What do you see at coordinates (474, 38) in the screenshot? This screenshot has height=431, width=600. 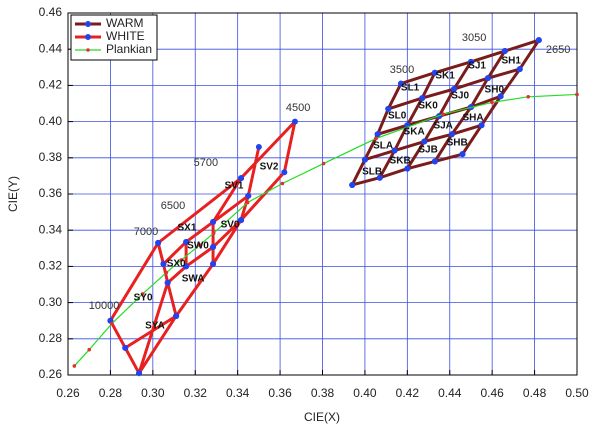 I see `cct-label: 3050` at bounding box center [474, 38].